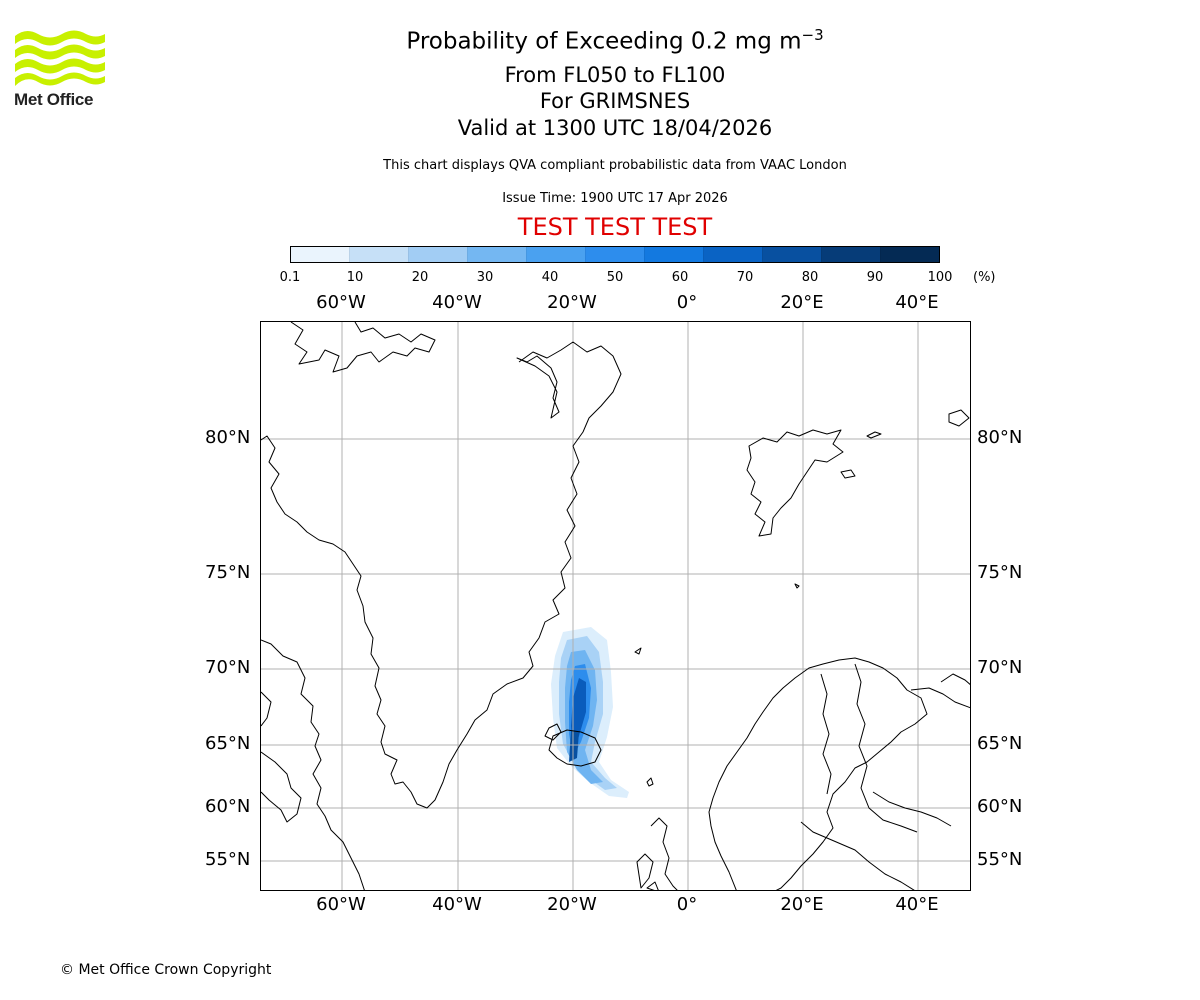  What do you see at coordinates (802, 302) in the screenshot?
I see `lon-label-top: 20°E` at bounding box center [802, 302].